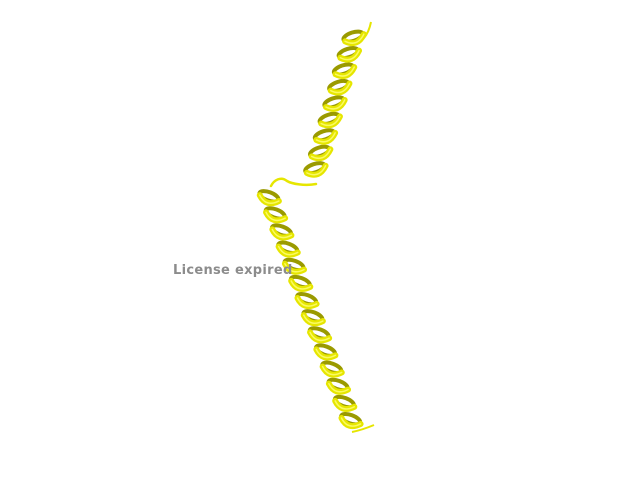  Describe the element at coordinates (363, 428) in the screenshot. I see `terminal-tail-bottom` at that location.